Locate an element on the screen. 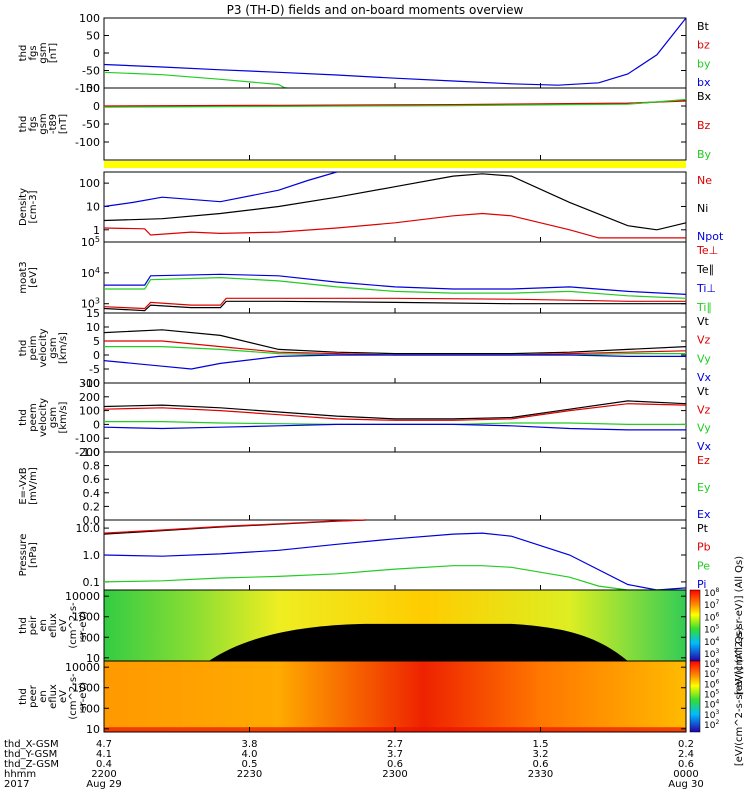 The height and width of the screenshot is (804, 750). colorbar-tick-label: 10² is located at coordinates (711, 725).